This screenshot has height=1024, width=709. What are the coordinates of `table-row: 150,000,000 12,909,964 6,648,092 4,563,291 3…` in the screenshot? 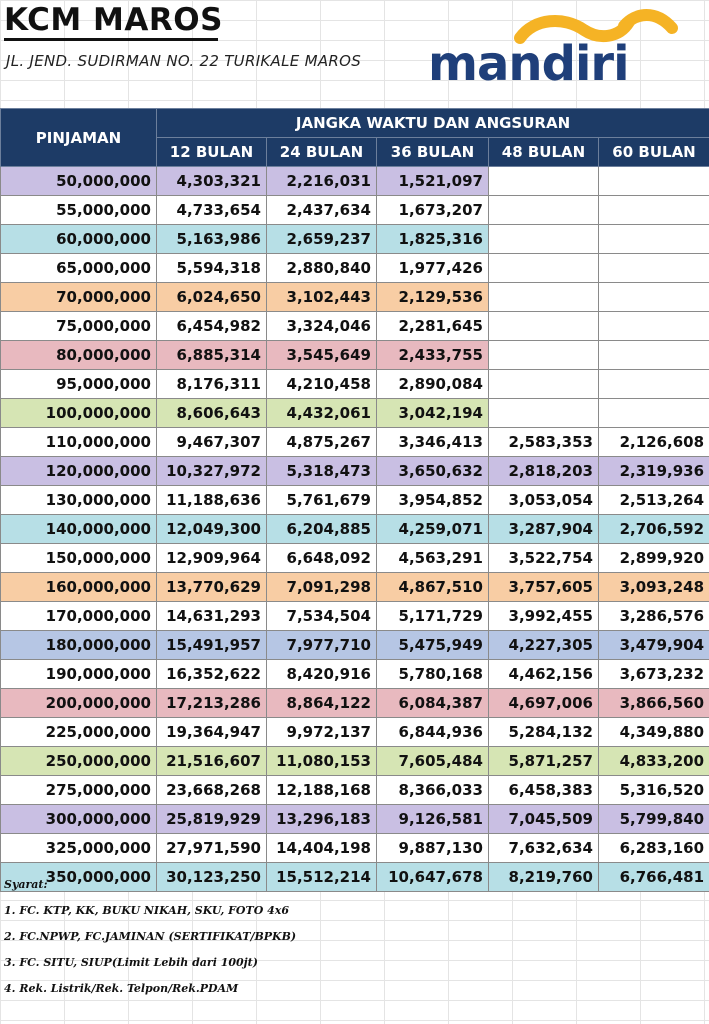 It's located at (354, 558).